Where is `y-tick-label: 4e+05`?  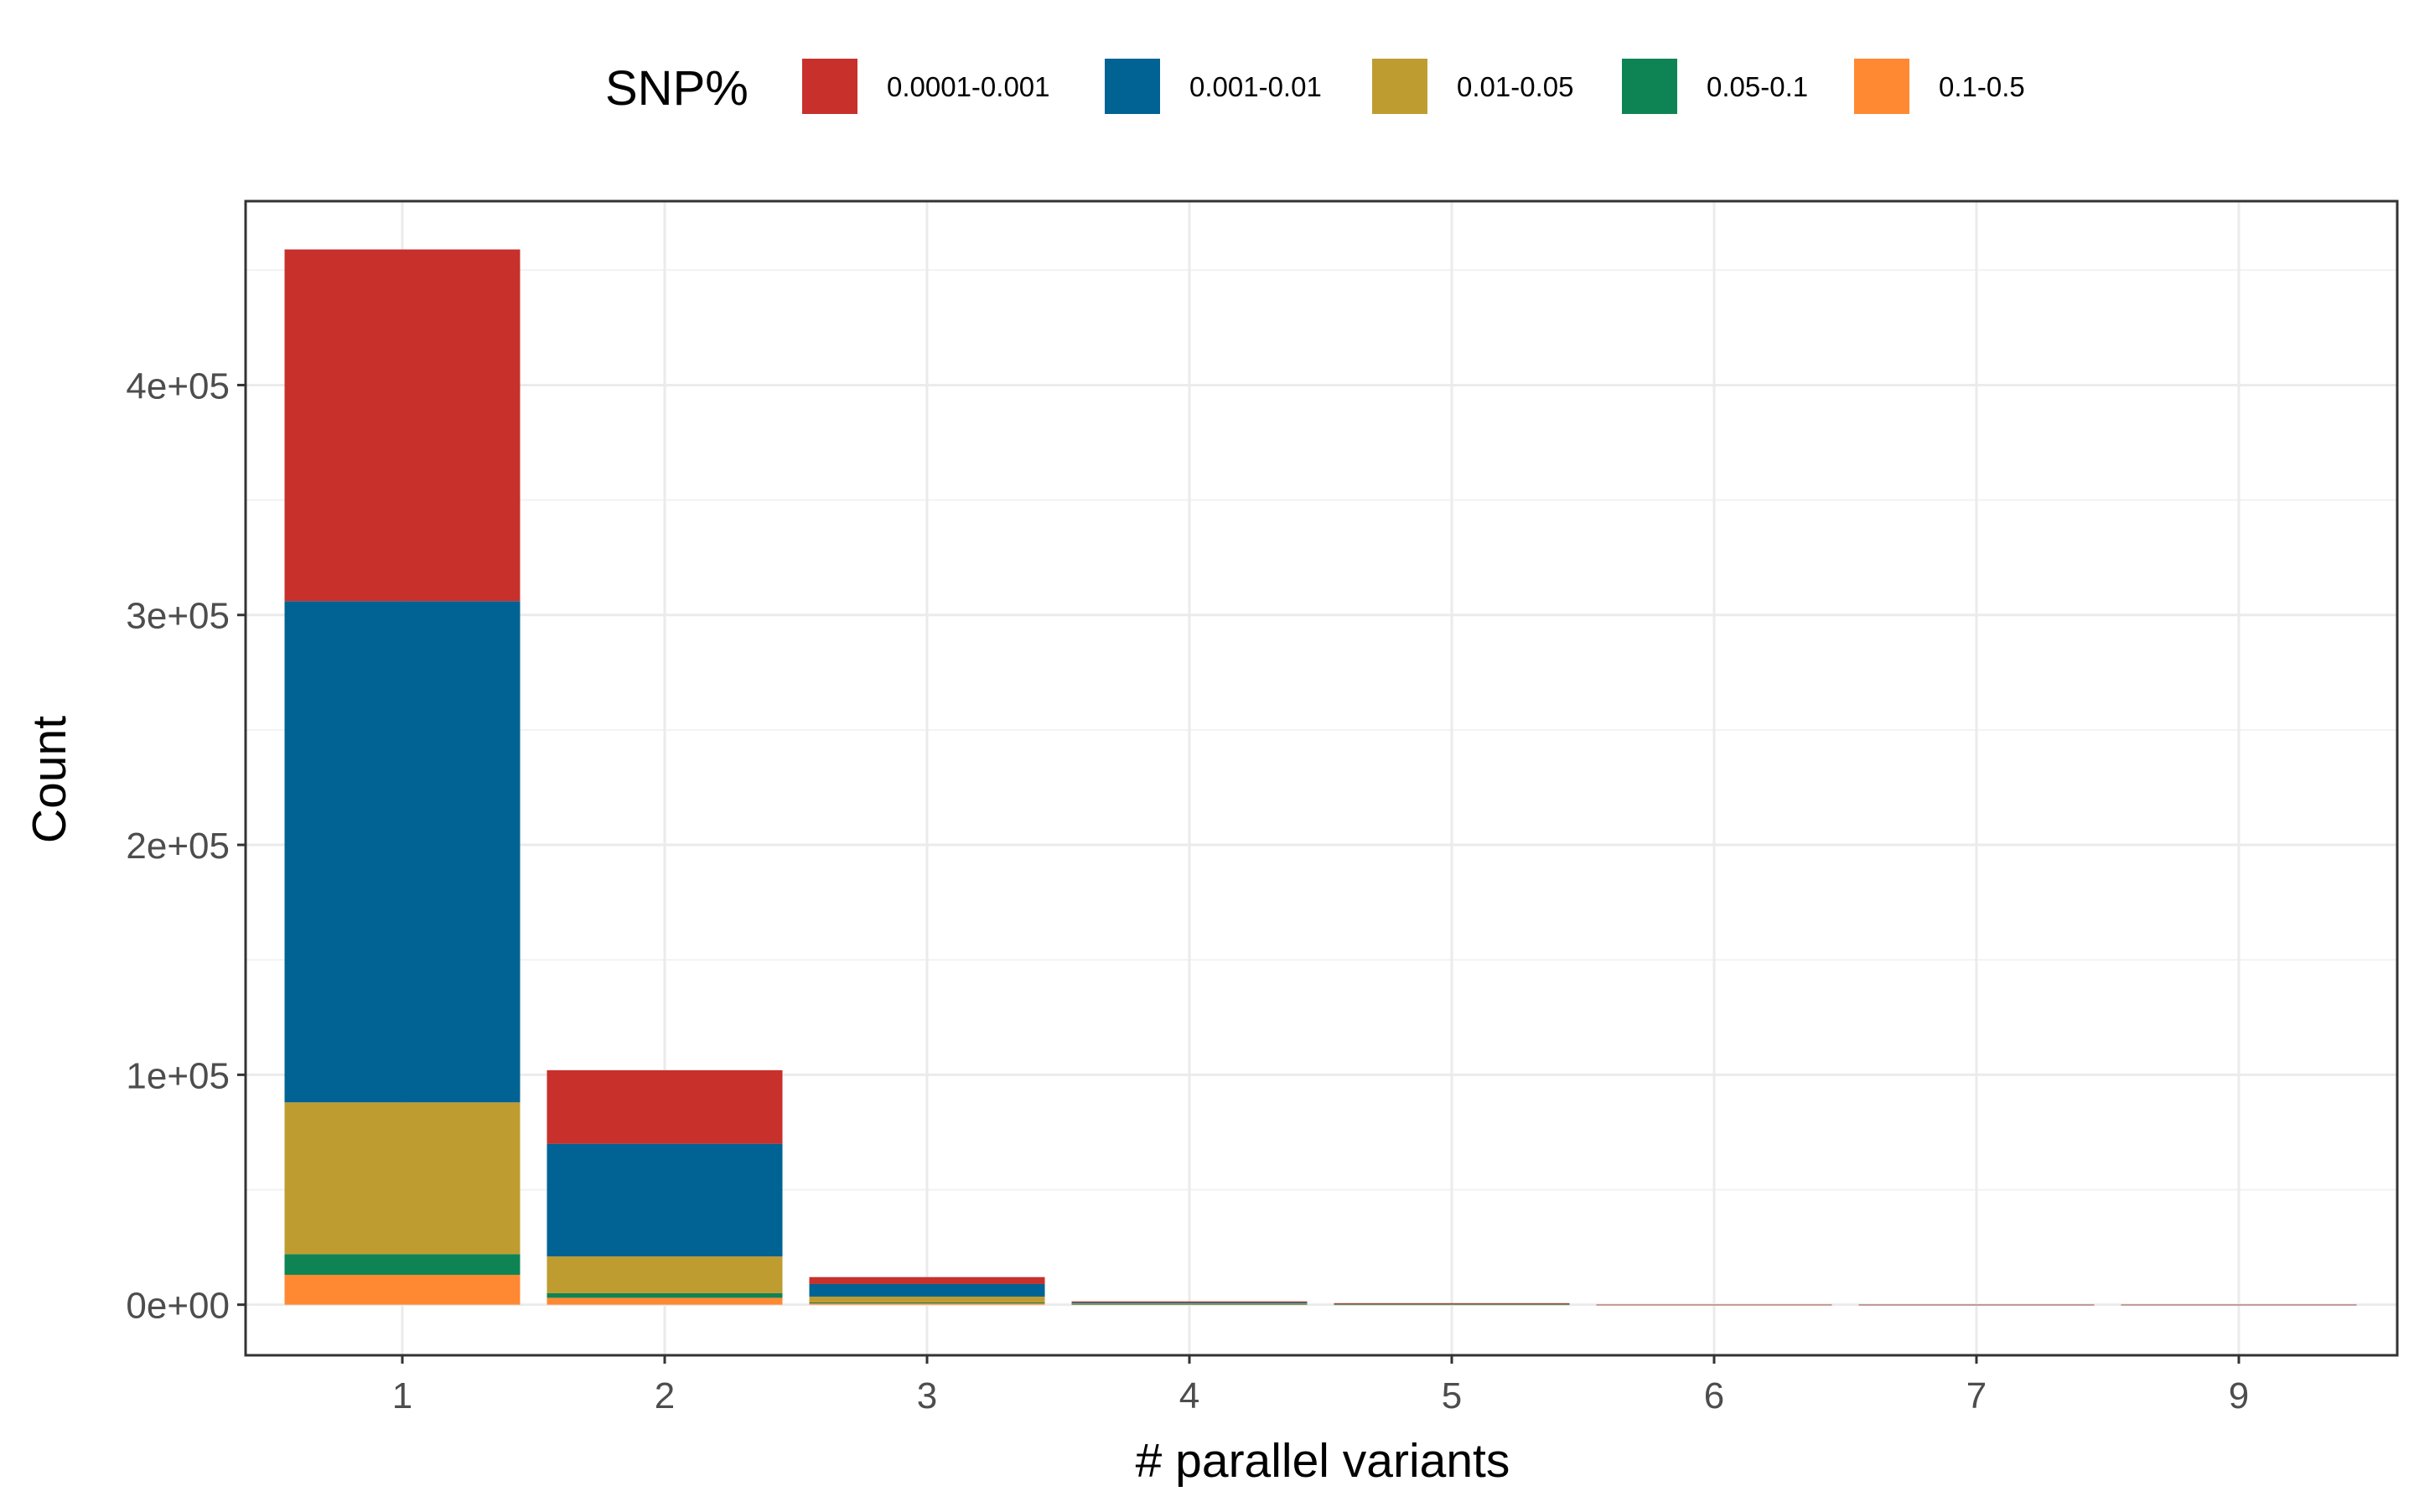
y-tick-label: 4e+05 is located at coordinates (178, 385).